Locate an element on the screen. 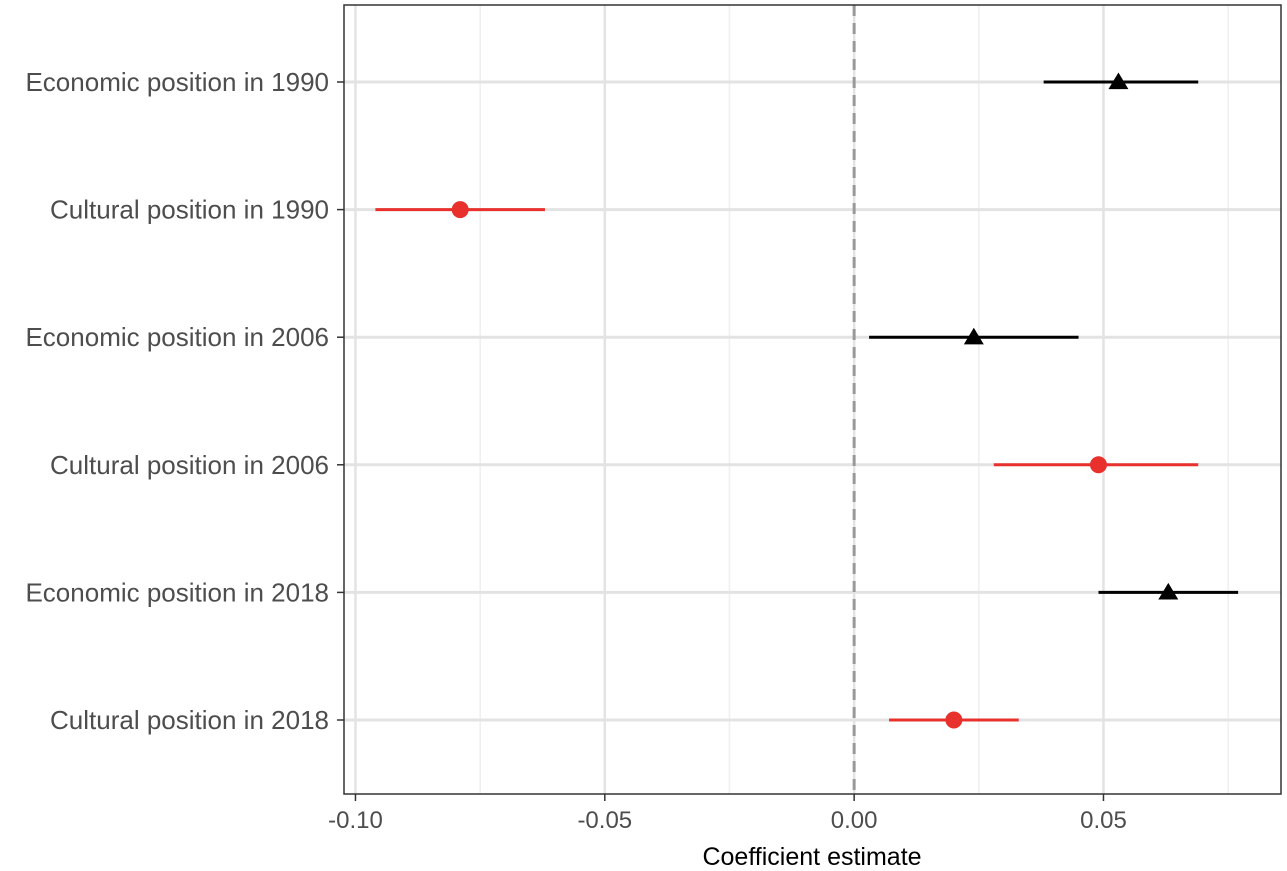 This screenshot has height=871, width=1287. y-tick-label: Cultural position in 1990 is located at coordinates (189, 210).